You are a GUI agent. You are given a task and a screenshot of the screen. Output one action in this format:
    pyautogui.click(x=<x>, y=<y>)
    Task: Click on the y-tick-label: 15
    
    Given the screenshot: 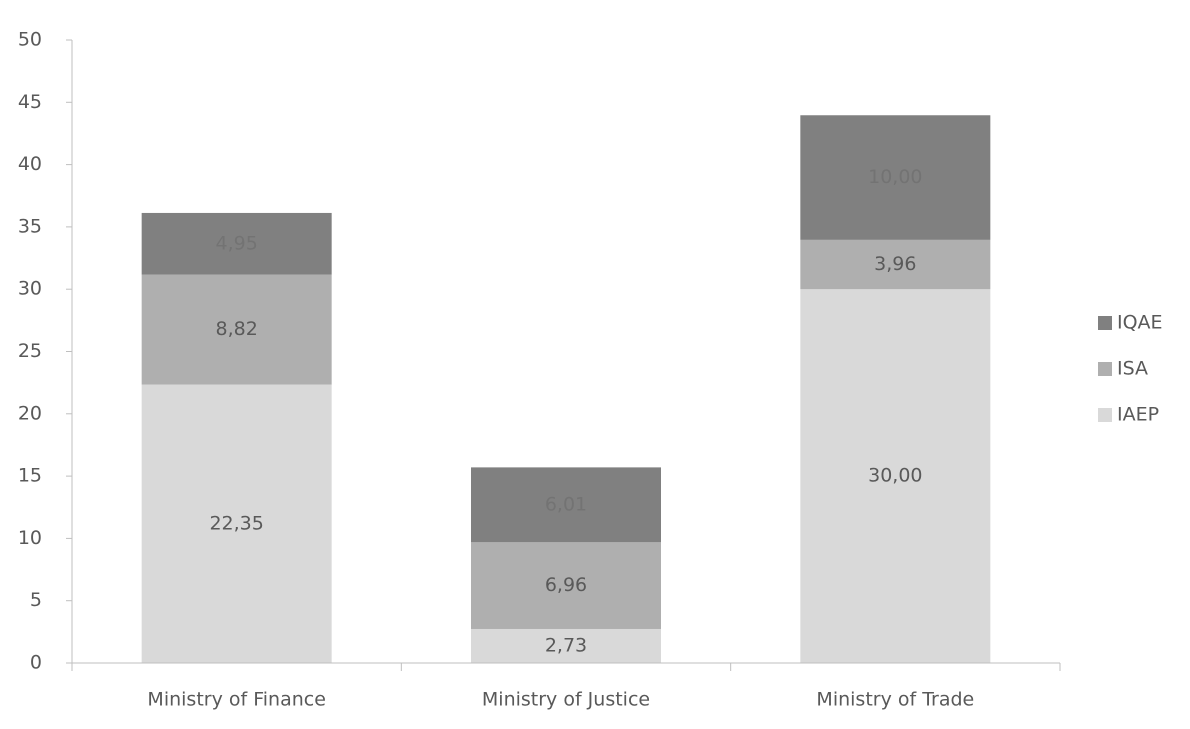 What is the action you would take?
    pyautogui.click(x=30, y=476)
    